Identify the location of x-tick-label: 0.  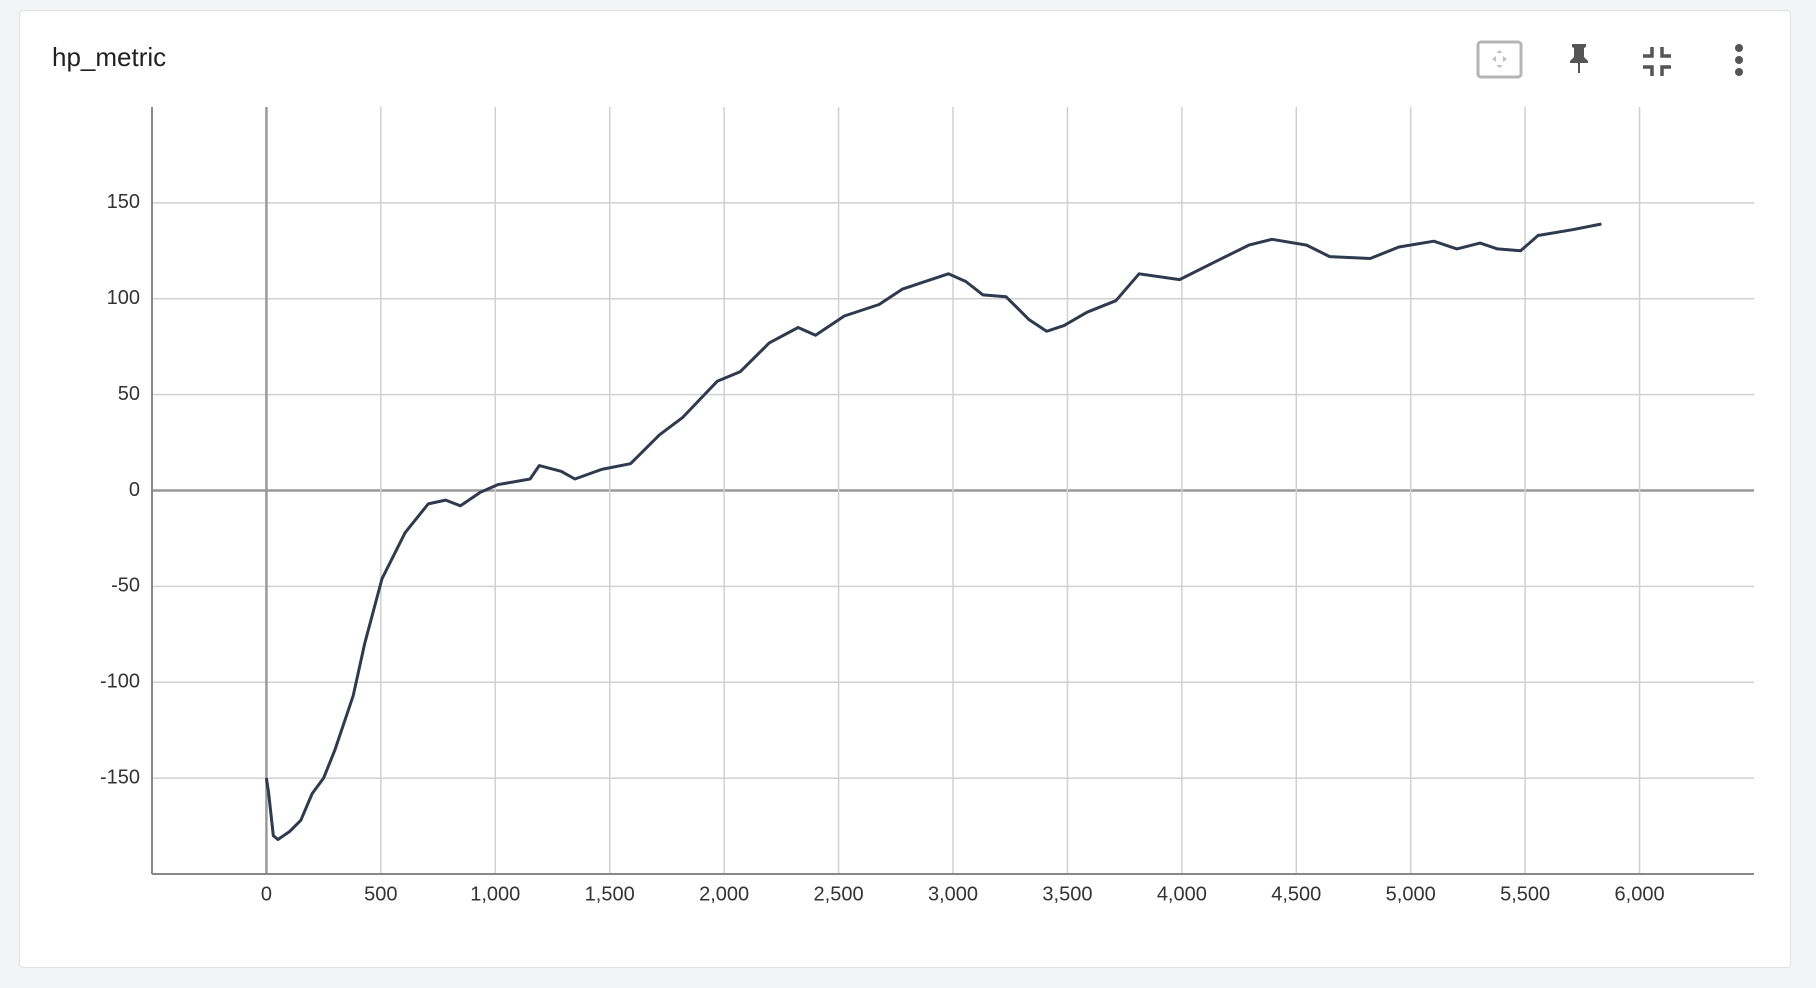
(266, 894).